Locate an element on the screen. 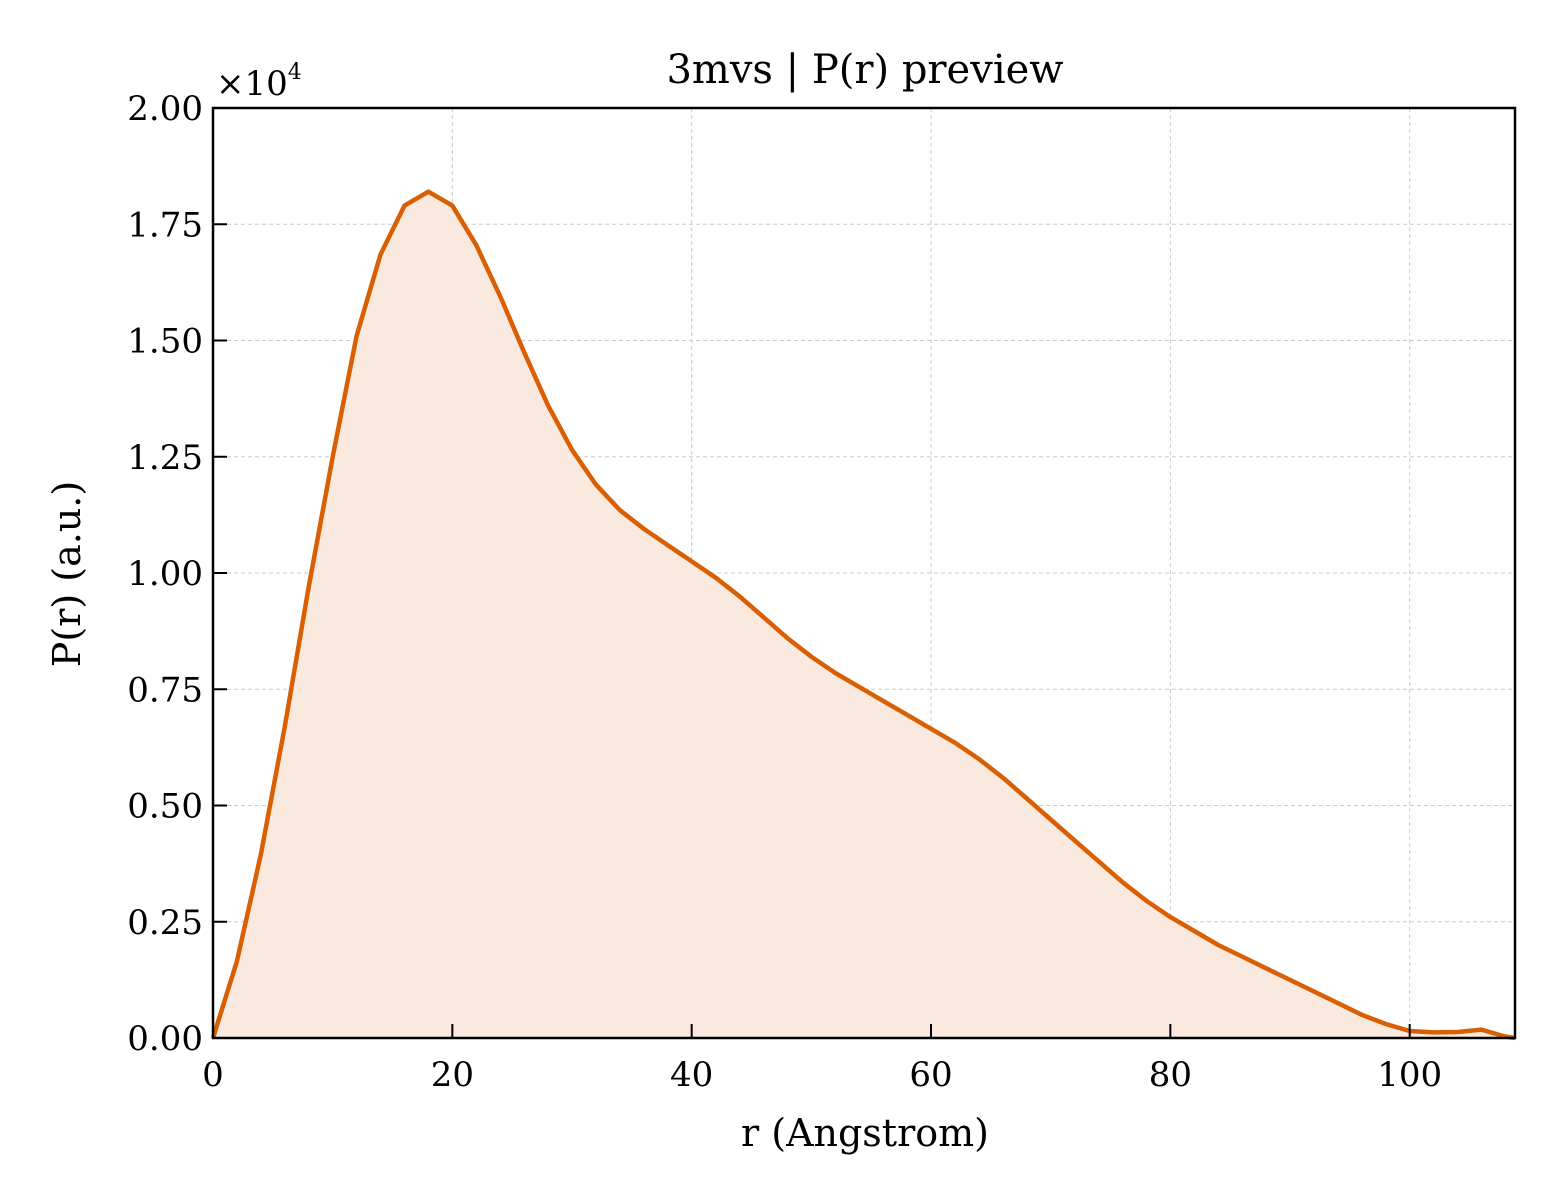  x-tick-label: 60 is located at coordinates (930, 1075).